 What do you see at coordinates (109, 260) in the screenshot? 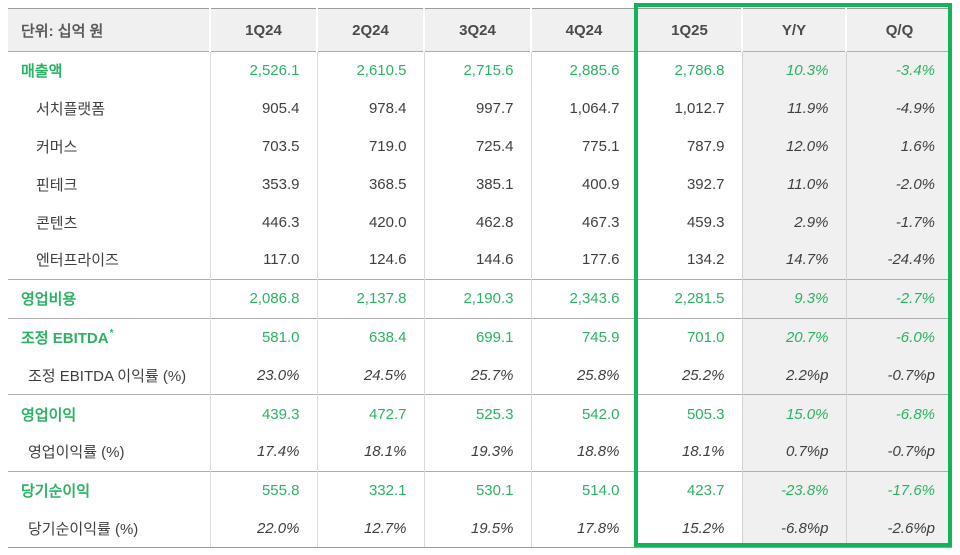
I see `row-label: 엔터프라이즈` at bounding box center [109, 260].